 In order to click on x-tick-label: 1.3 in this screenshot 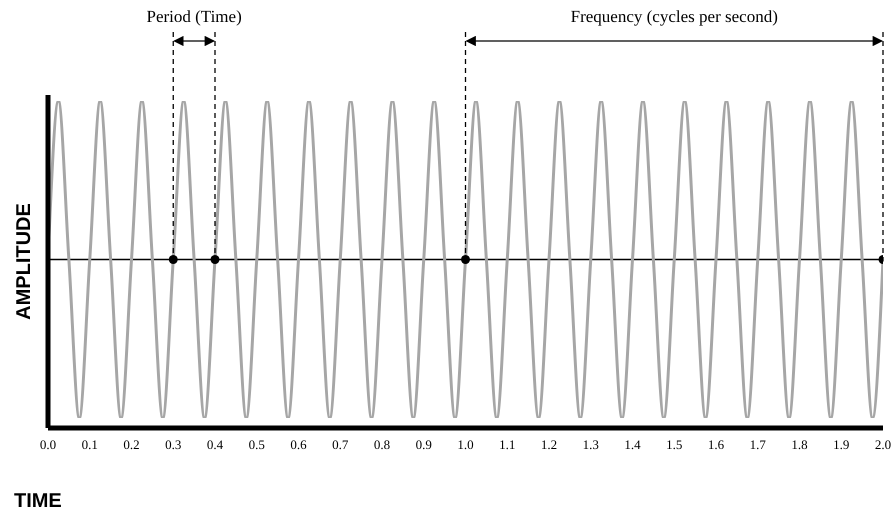, I will do `click(590, 444)`.